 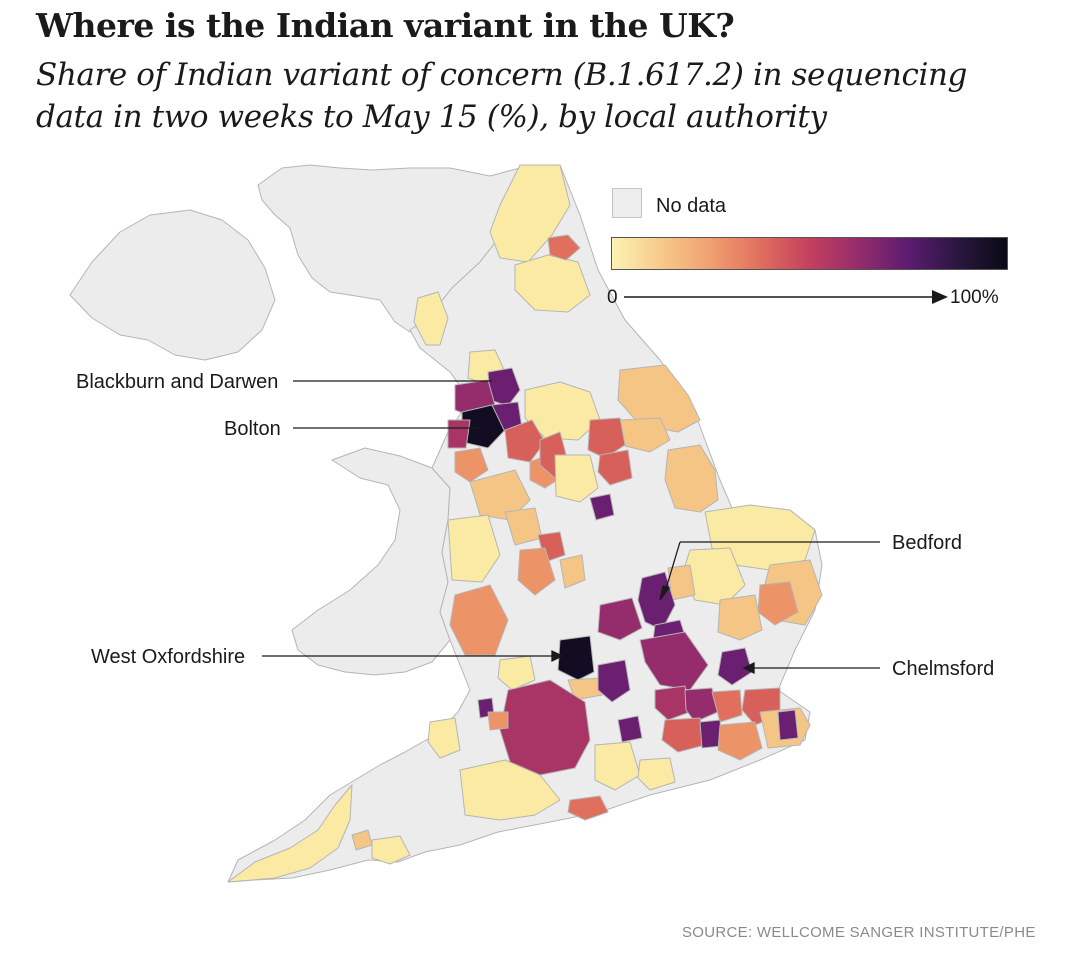 I want to click on liverpool, so click(x=471, y=465).